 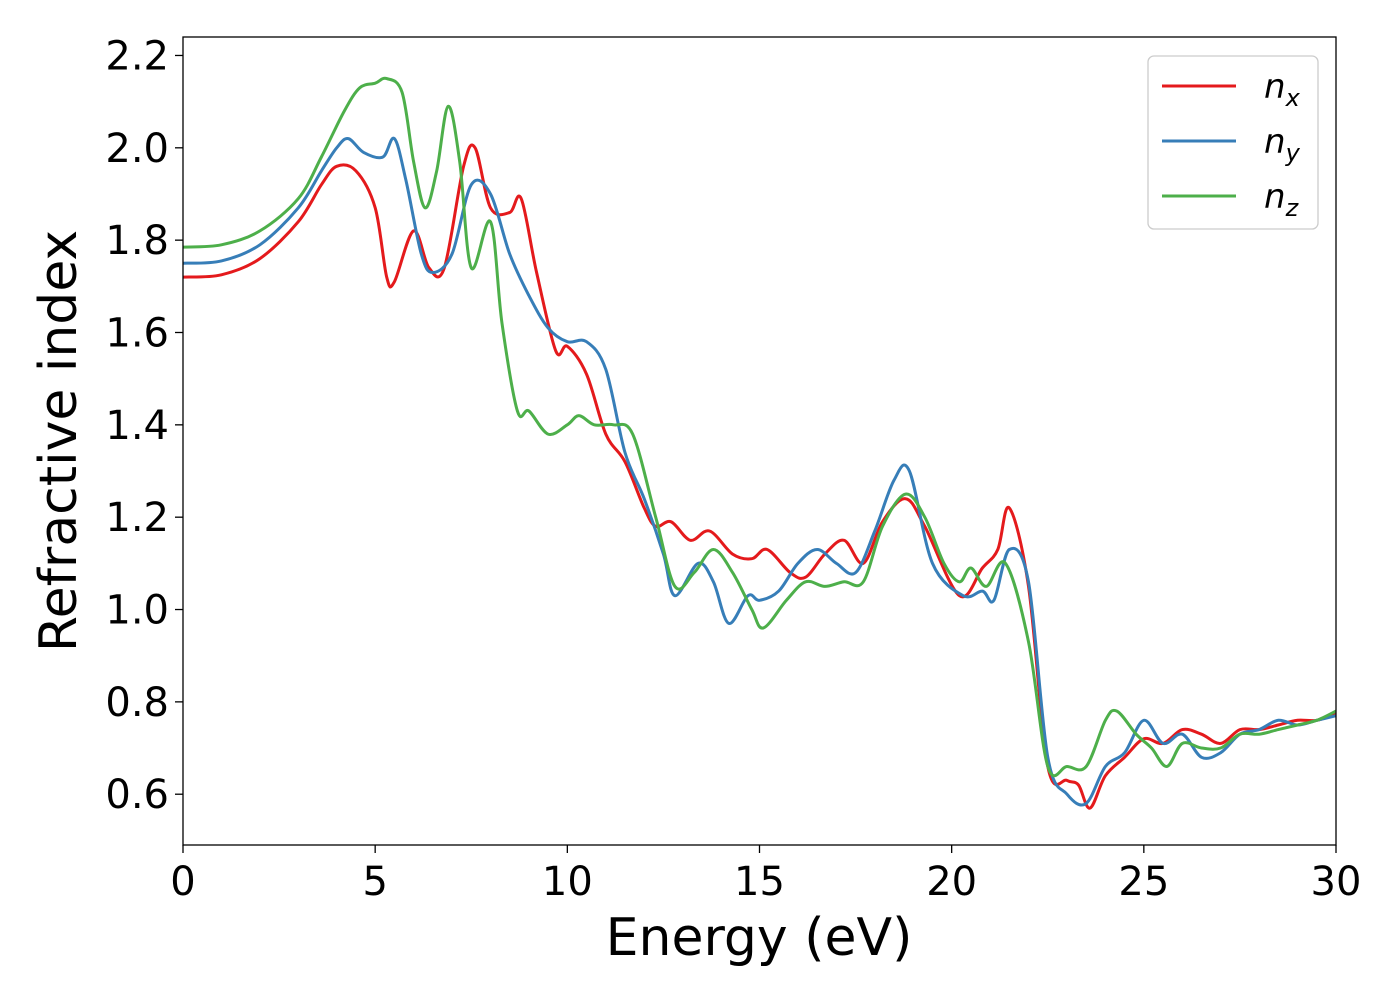 What do you see at coordinates (567, 882) in the screenshot?
I see `x-tick-label: 10` at bounding box center [567, 882].